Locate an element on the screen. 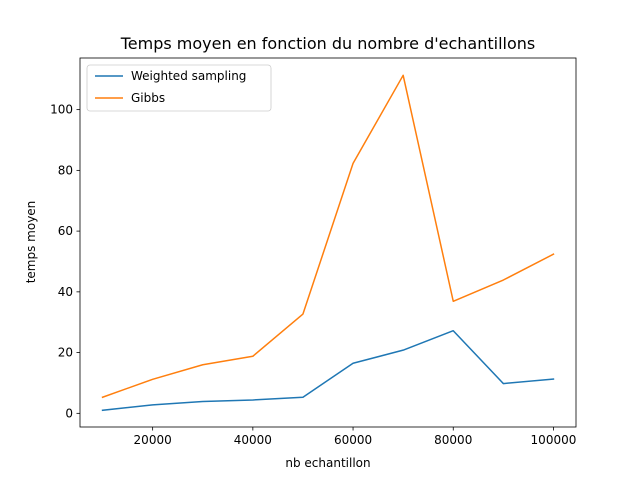 The width and height of the screenshot is (640, 480). y-tick-label: 100 is located at coordinates (61, 110).